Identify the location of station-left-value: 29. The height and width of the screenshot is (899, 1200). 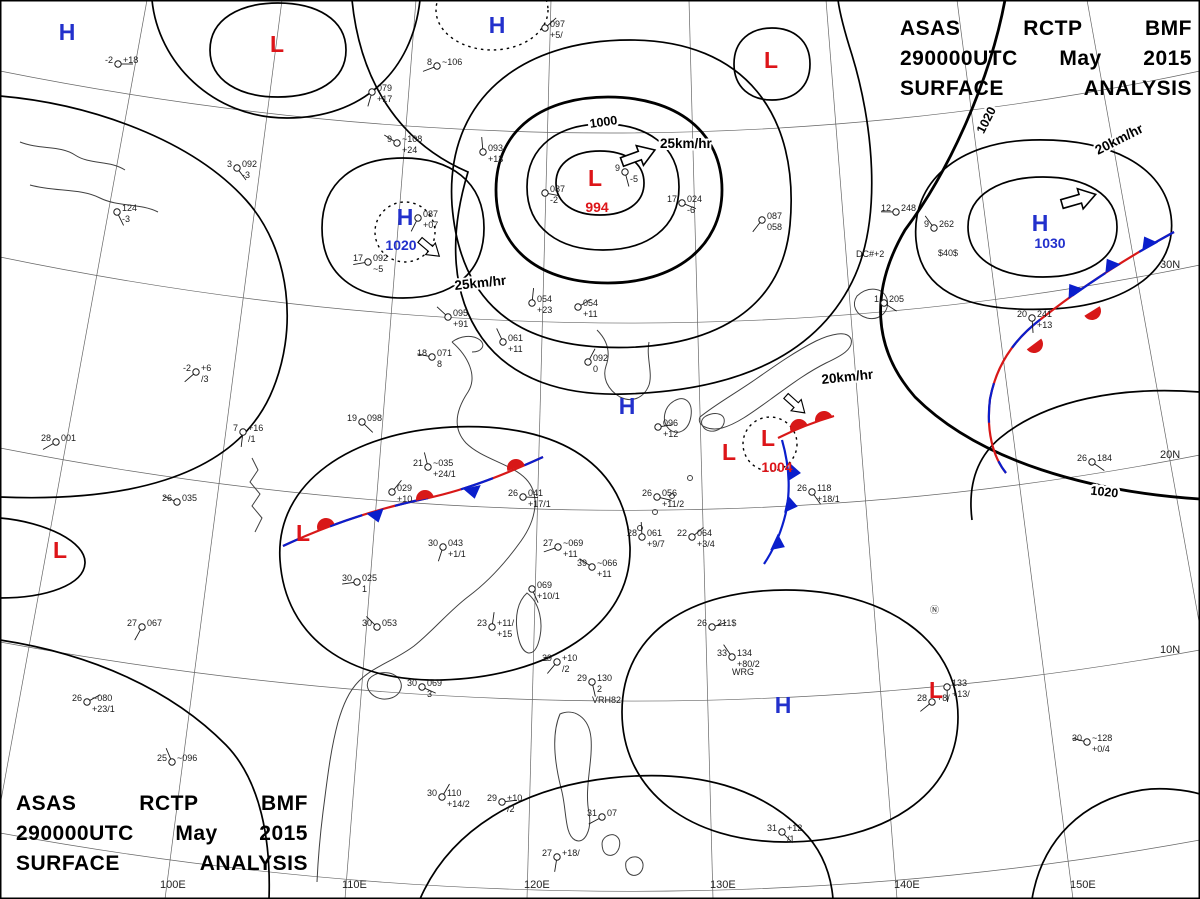
(547, 658).